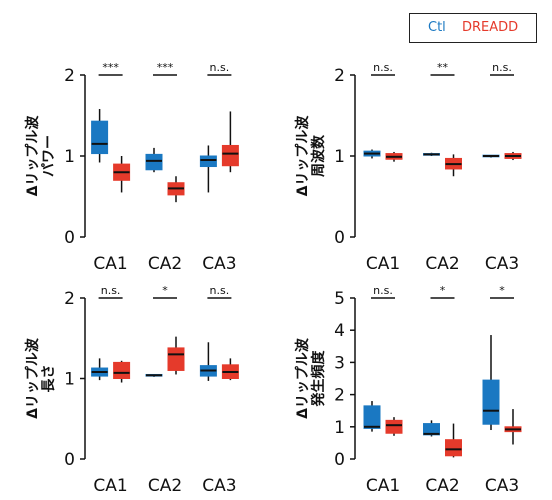 Image resolution: width=552 pixels, height=500 pixels. Describe the element at coordinates (339, 331) in the screenshot. I see `y-tick-label: 4` at that location.